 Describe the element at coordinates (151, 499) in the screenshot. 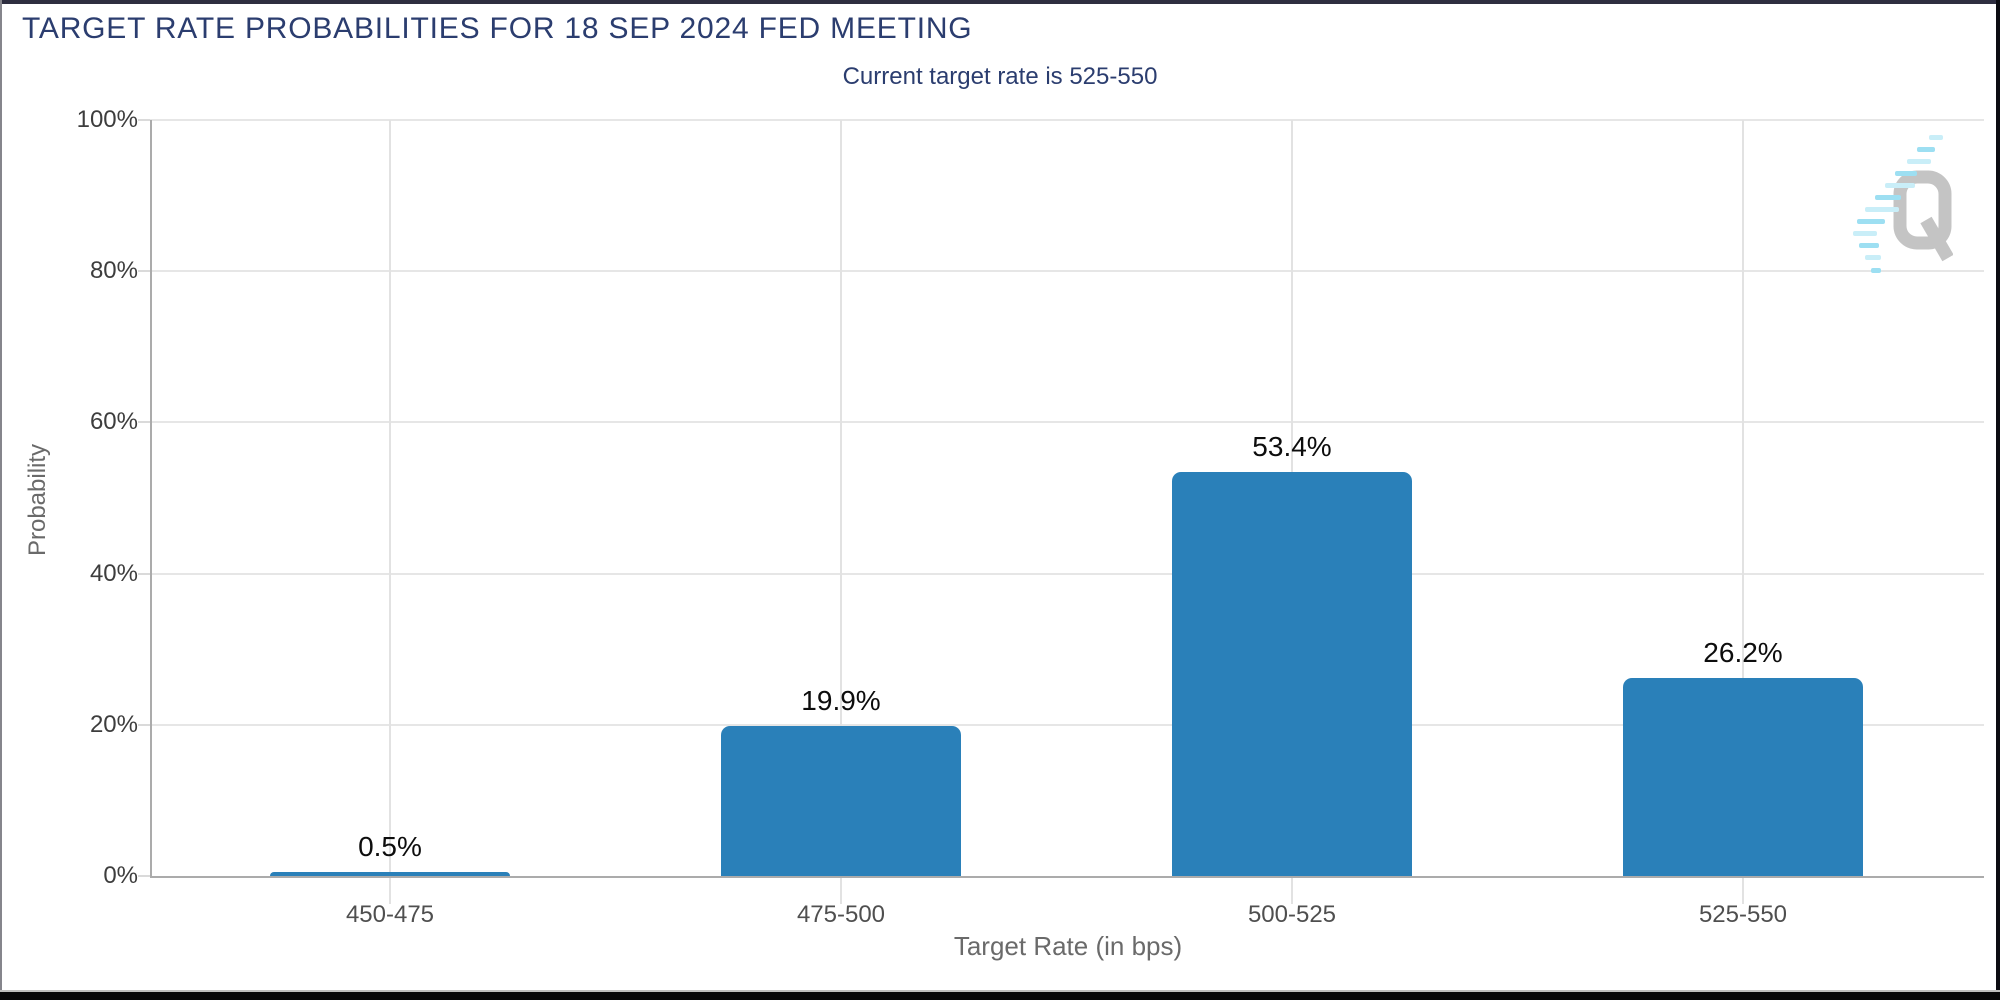

I see `y-axis-line` at that location.